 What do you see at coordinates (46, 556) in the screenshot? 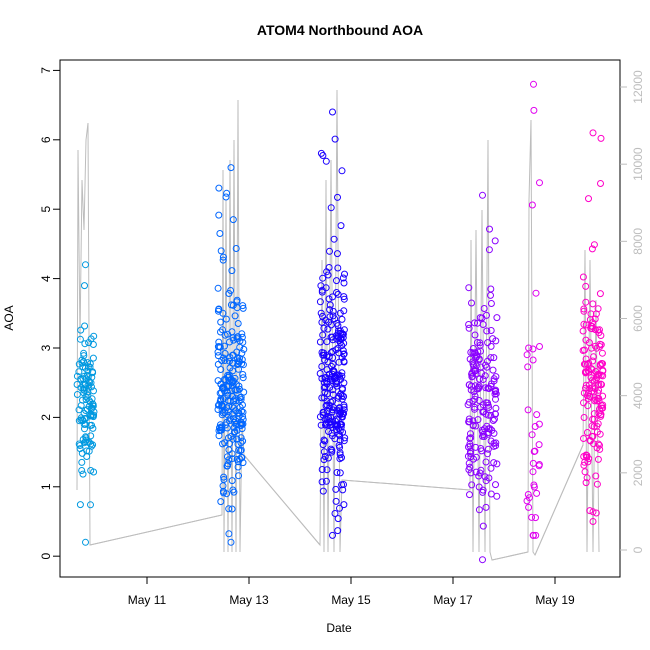
I see `y-tick-label: 0` at bounding box center [46, 556].